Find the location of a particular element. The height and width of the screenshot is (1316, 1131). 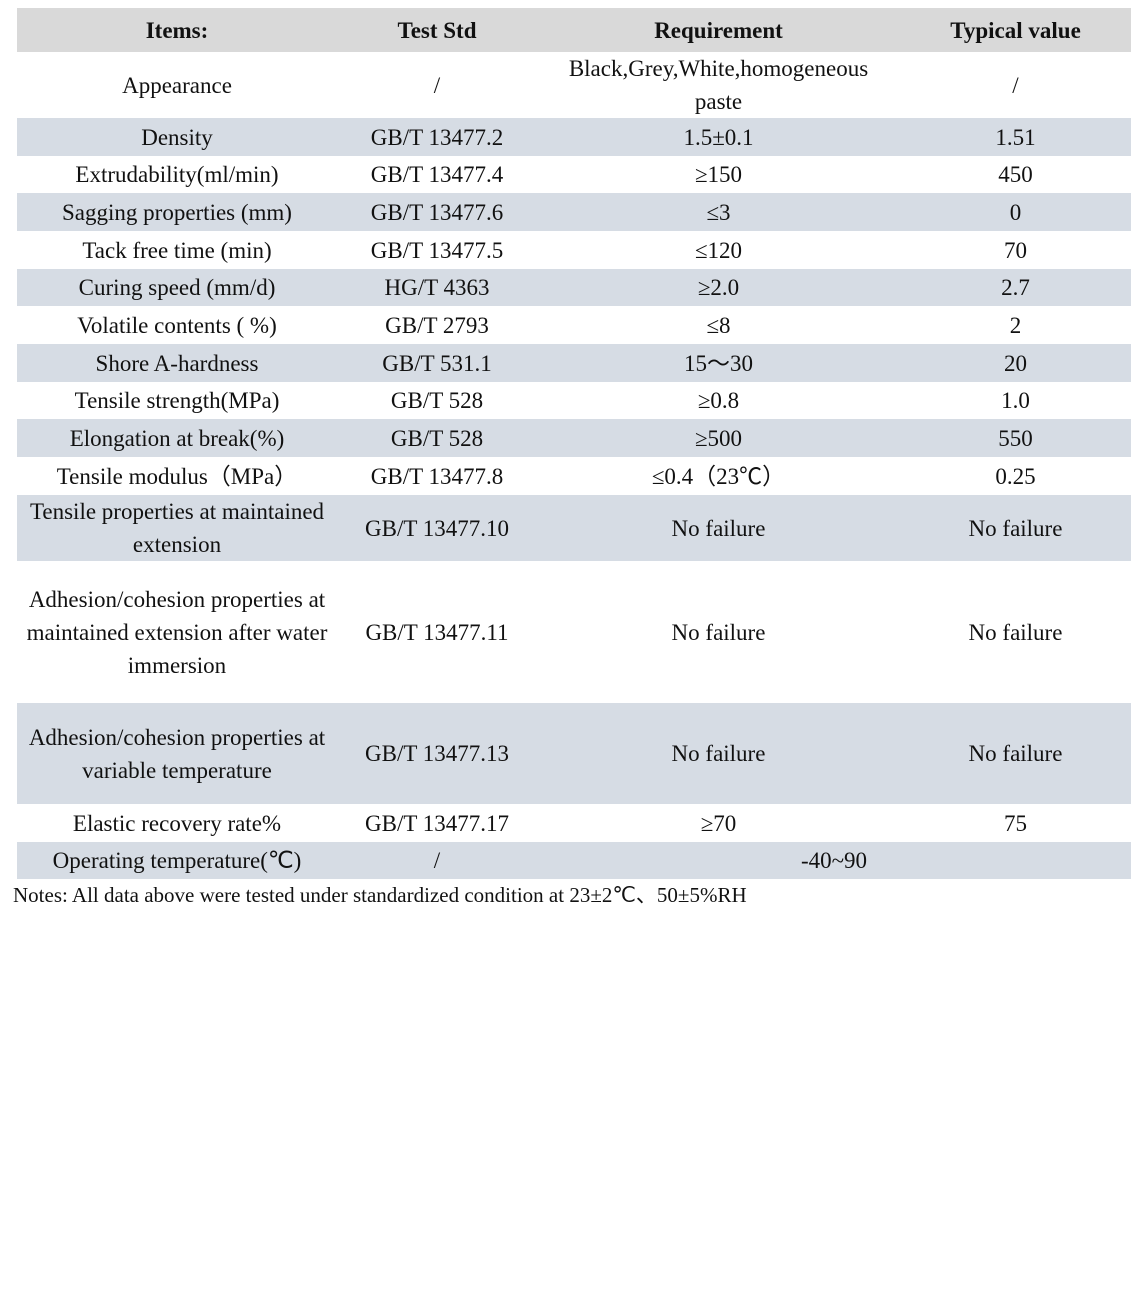

header-test-std: Test Std is located at coordinates (437, 30).